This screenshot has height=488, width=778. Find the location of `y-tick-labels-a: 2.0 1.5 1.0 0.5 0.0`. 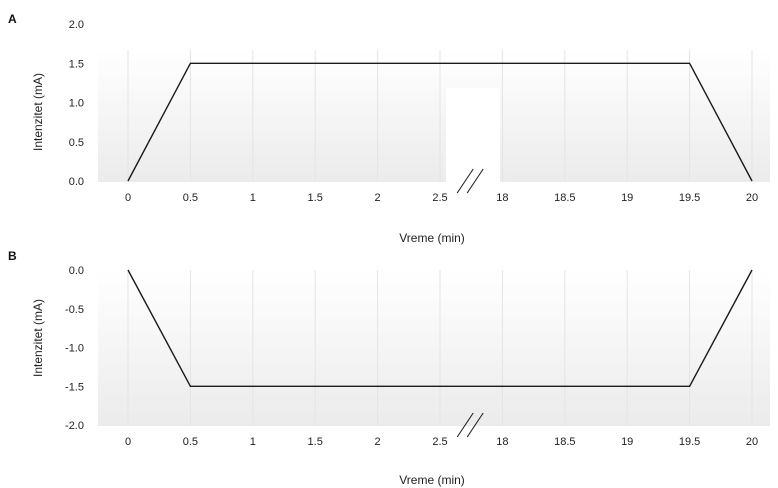

y-tick-labels-a: 2.0 1.5 1.0 0.5 0.0 is located at coordinates (76, 103).